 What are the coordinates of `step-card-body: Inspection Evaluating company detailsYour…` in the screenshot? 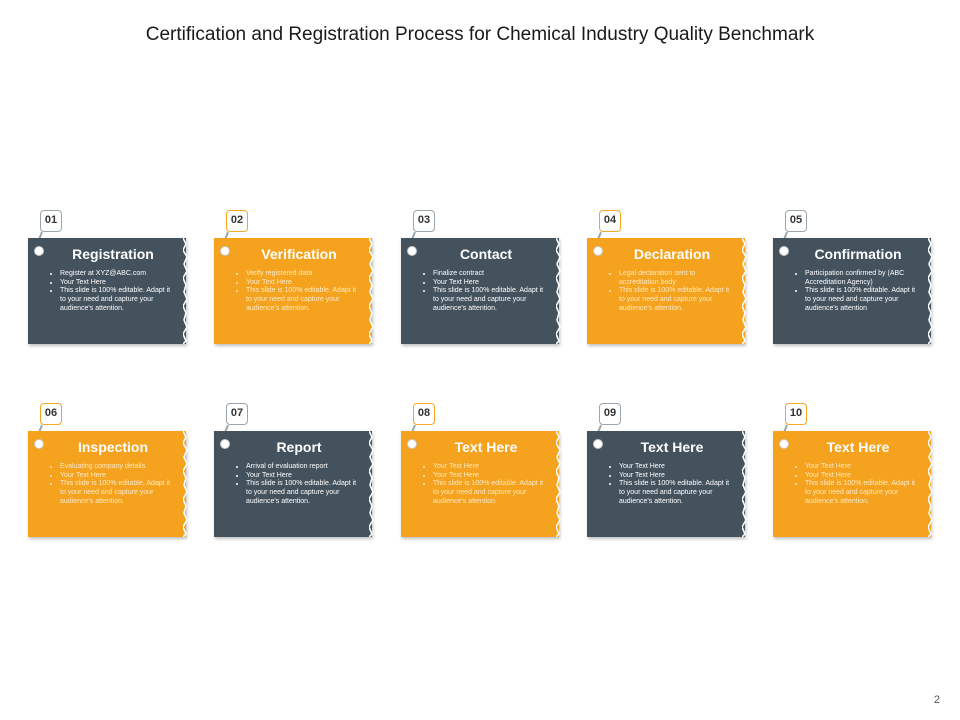 It's located at (108, 484).